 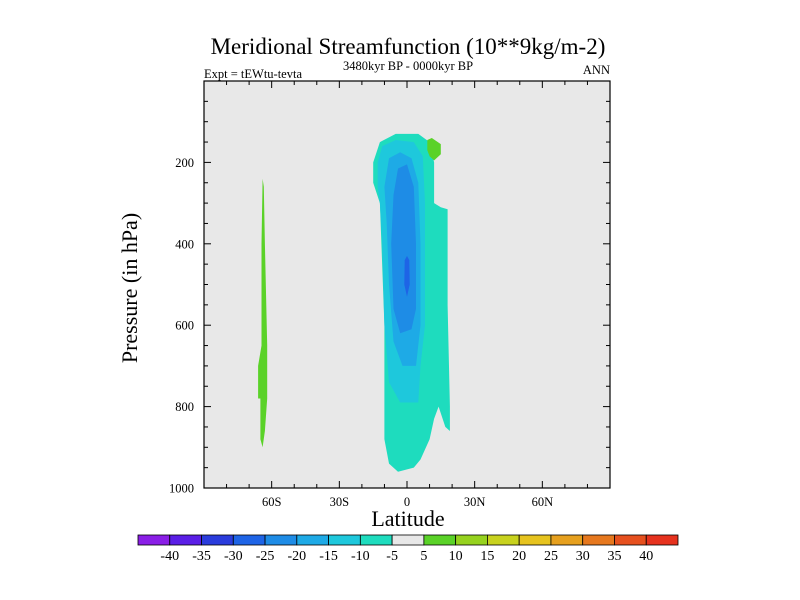 What do you see at coordinates (456, 556) in the screenshot?
I see `colorbar-label: 10` at bounding box center [456, 556].